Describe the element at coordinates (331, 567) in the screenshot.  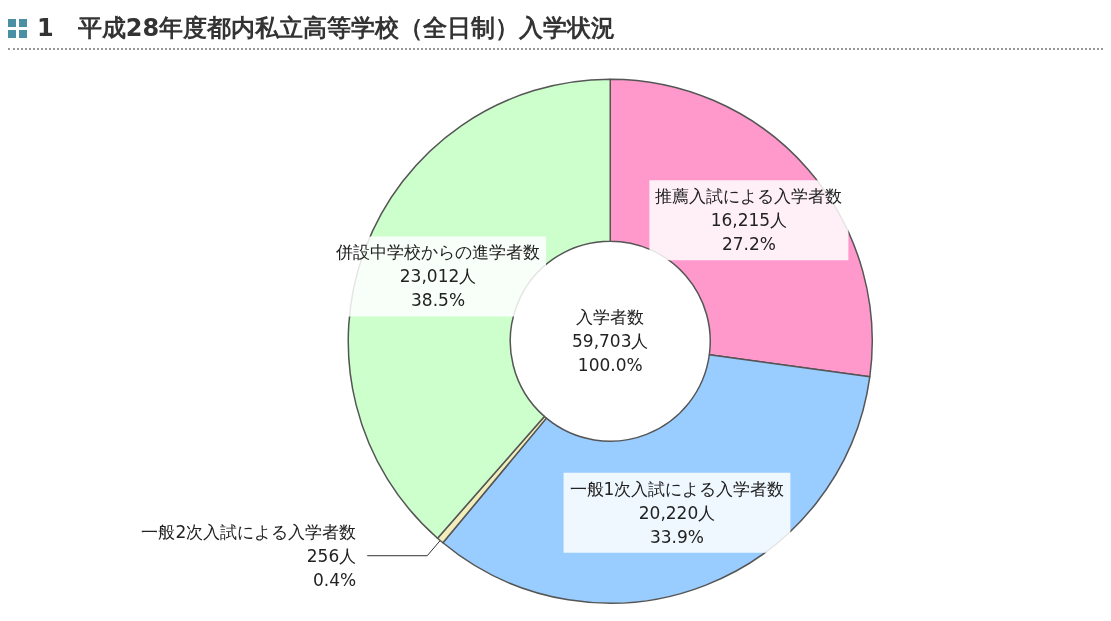
I see `data-label: 256人 0.4%` at that location.